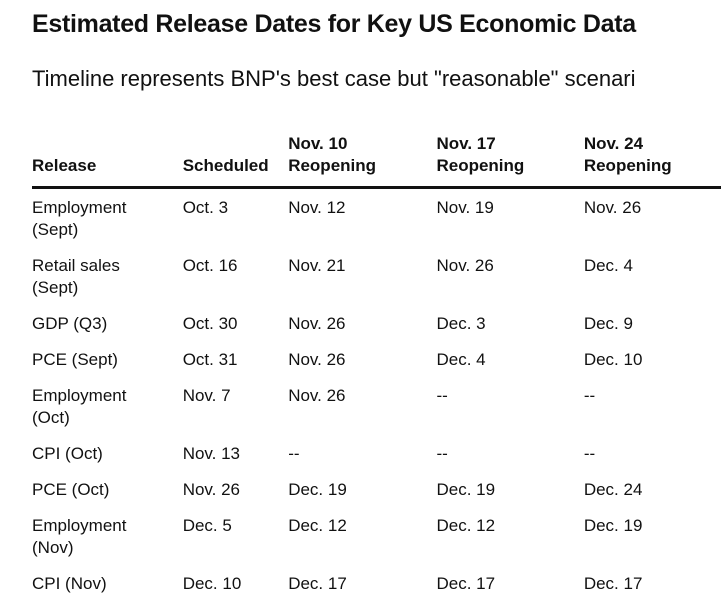 This screenshot has width=721, height=601. I want to click on table-row: CPI (Nov) Dec. 10 Dec. 17 Dec. 17 Dec. 17, so click(376, 583).